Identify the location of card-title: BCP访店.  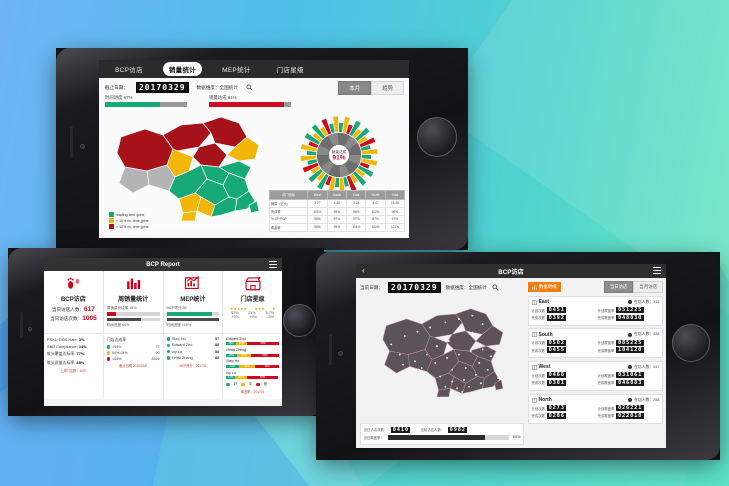
(73, 300).